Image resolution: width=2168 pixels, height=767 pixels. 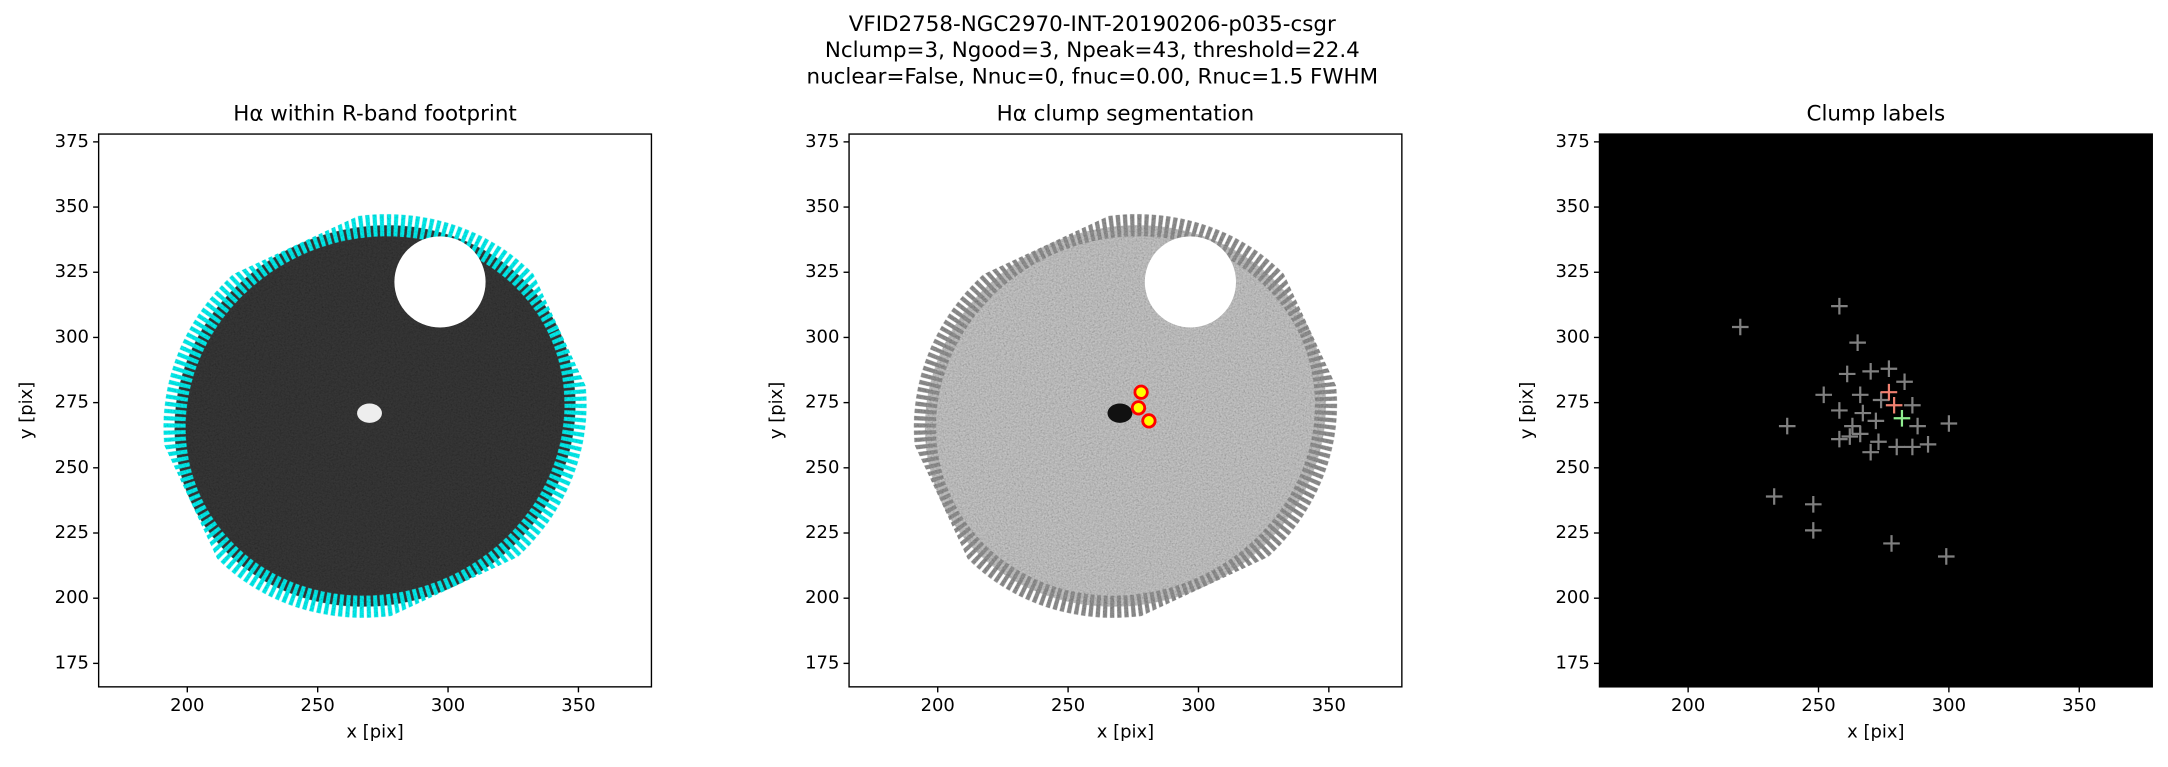 What do you see at coordinates (1092, 24) in the screenshot?
I see `suptitle: VFID2758-NGC2970-INT-20190206-p035-csgr` at bounding box center [1092, 24].